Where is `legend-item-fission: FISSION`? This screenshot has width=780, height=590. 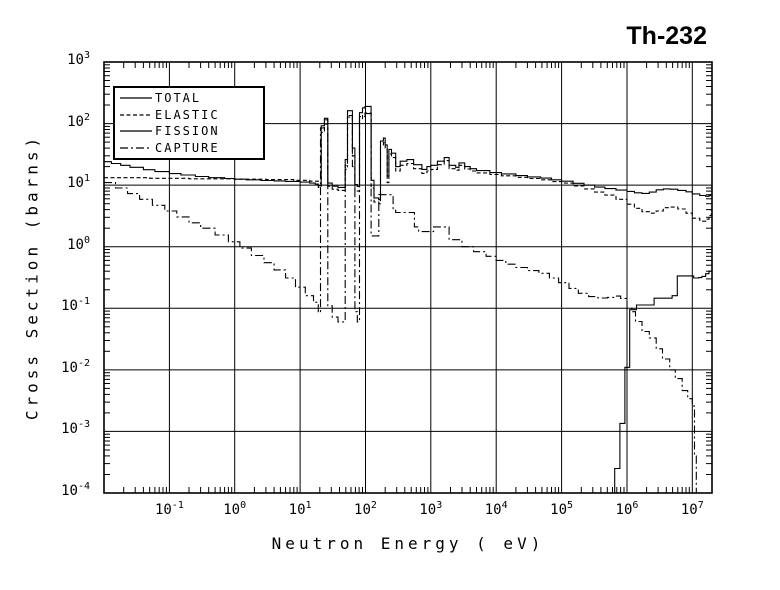
legend-item-fission: FISSION is located at coordinates (191, 131).